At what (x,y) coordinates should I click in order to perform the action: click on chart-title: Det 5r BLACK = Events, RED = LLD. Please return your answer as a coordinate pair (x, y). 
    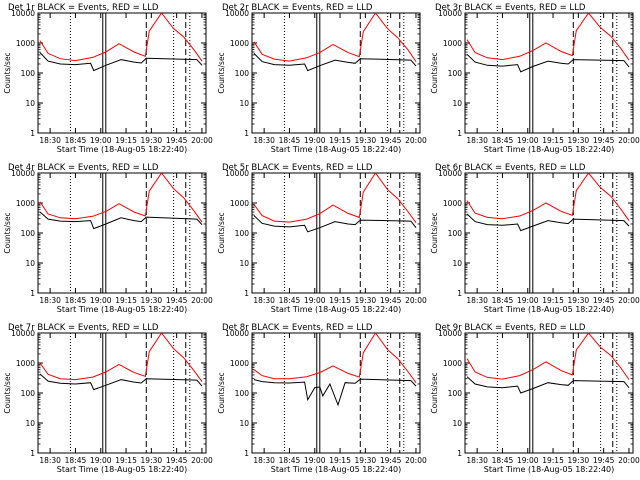
    Looking at the image, I should click on (297, 168).